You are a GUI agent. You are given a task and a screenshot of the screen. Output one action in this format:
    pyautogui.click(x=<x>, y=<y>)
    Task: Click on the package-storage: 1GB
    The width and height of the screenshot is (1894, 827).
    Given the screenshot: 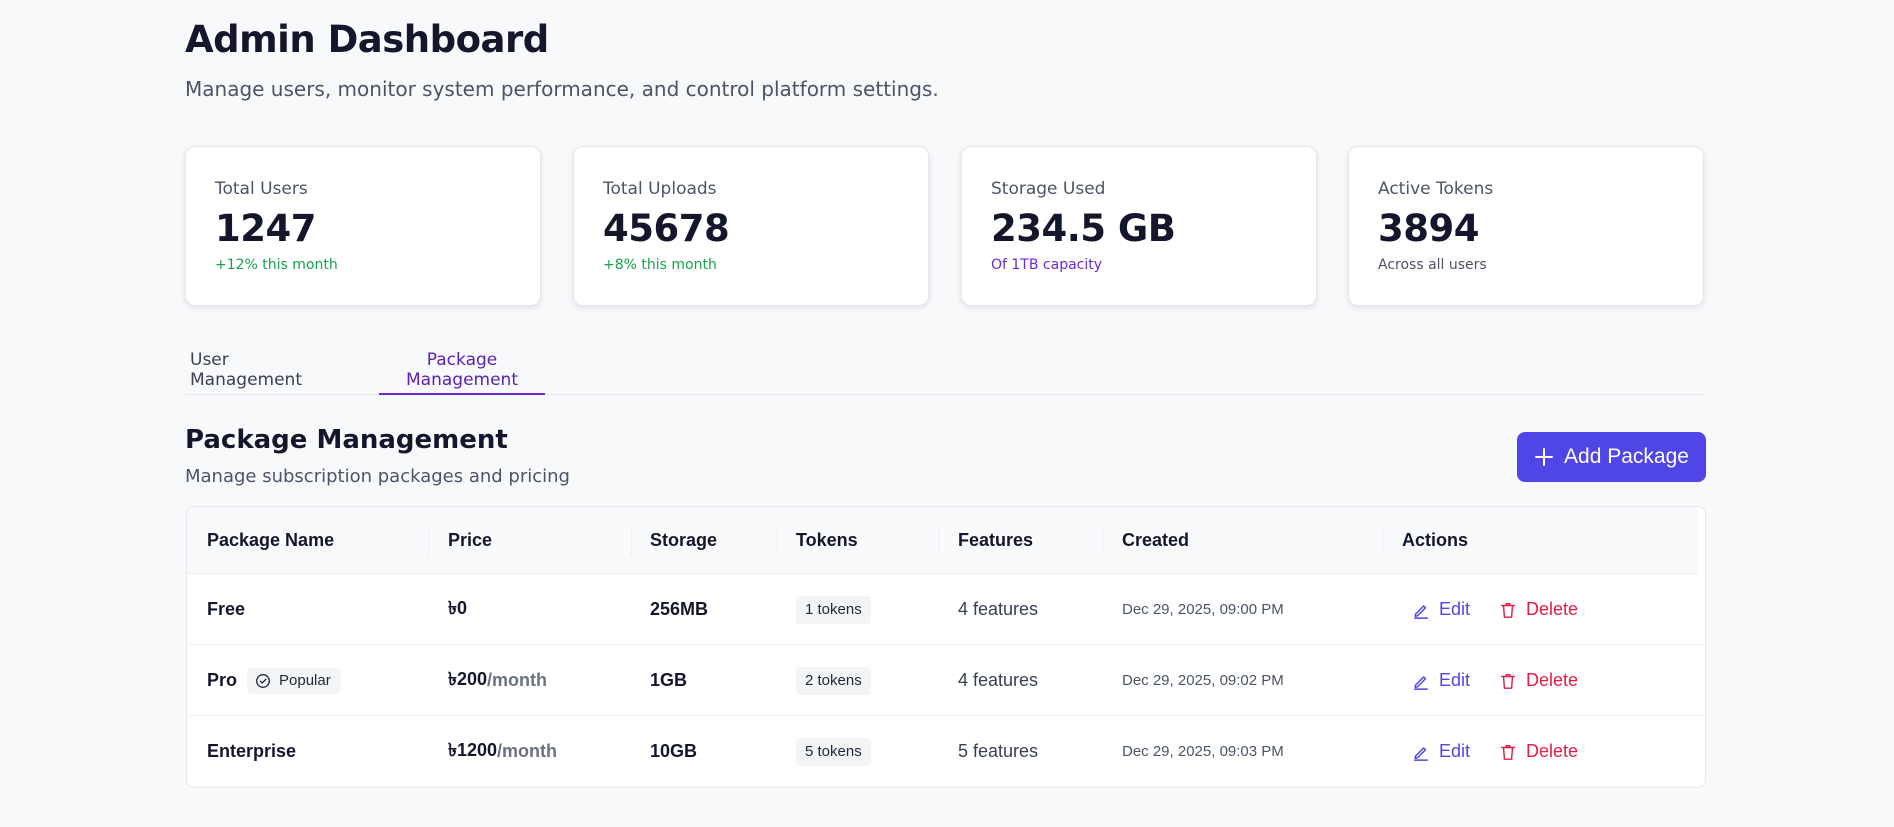 What is the action you would take?
    pyautogui.click(x=669, y=680)
    